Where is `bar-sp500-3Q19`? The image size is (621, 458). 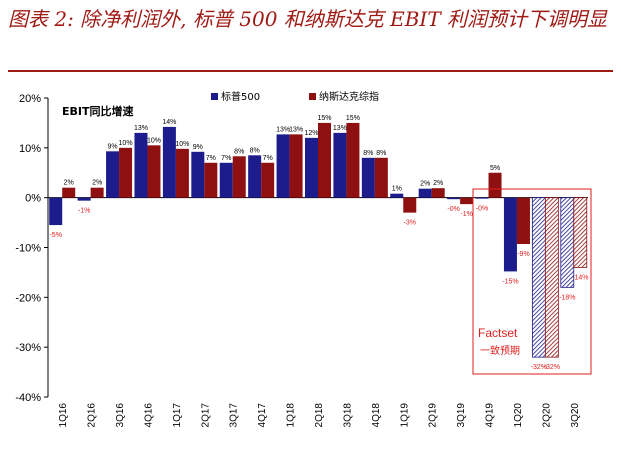 bar-sp500-3Q19 is located at coordinates (454, 198).